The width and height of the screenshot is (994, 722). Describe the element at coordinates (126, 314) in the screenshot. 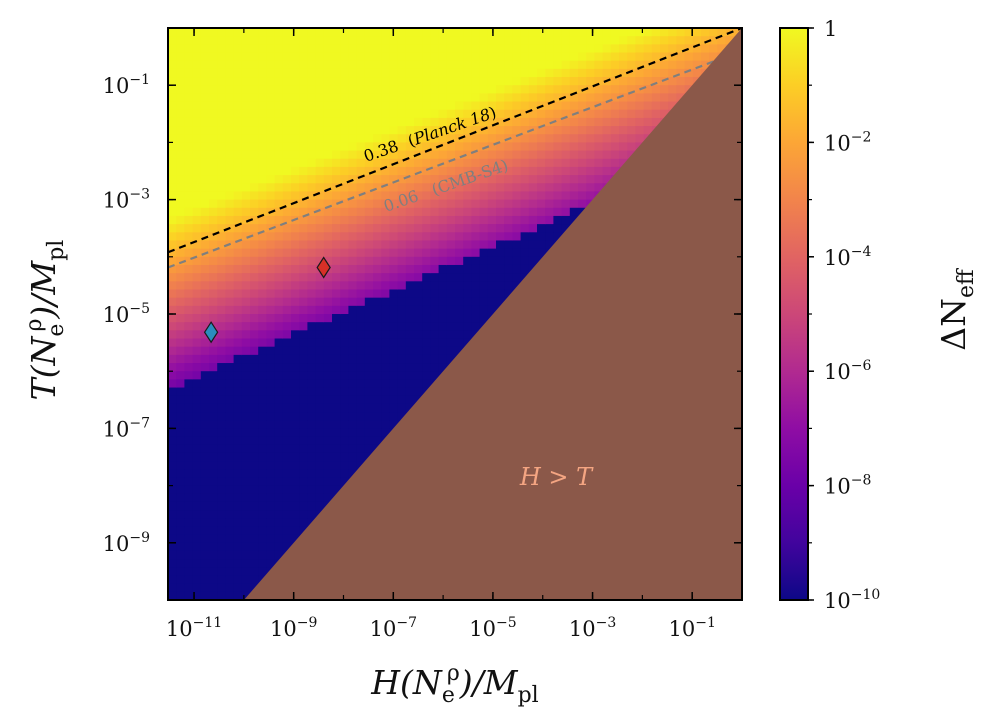

I see `y-tick-label: 10−5` at that location.